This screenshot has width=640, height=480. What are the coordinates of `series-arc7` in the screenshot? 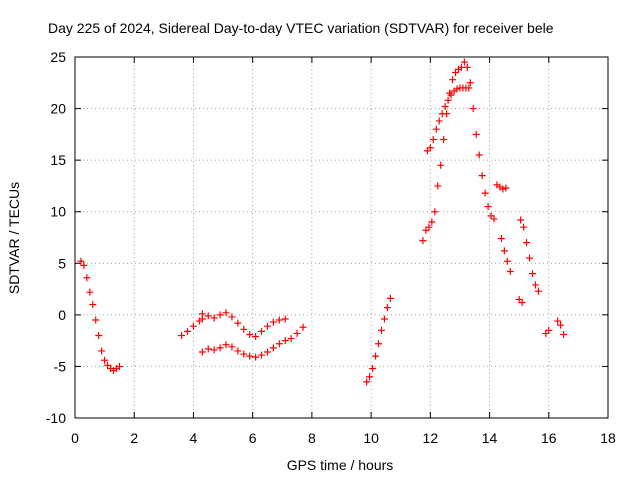 It's located at (448, 119).